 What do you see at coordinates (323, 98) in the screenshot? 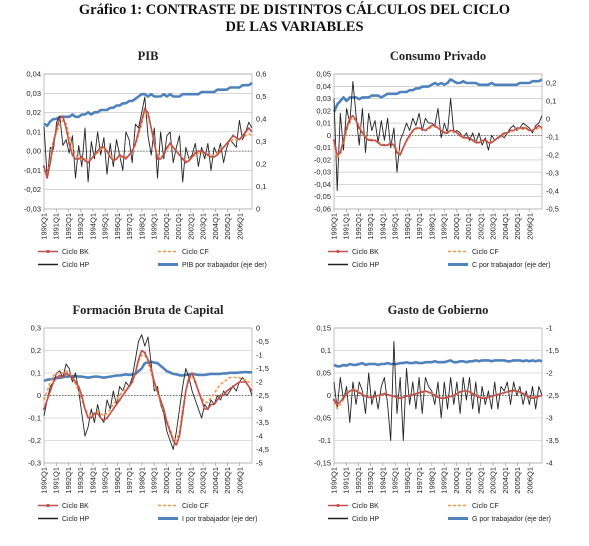
I see `y-tick-label: 0,03` at bounding box center [323, 98].